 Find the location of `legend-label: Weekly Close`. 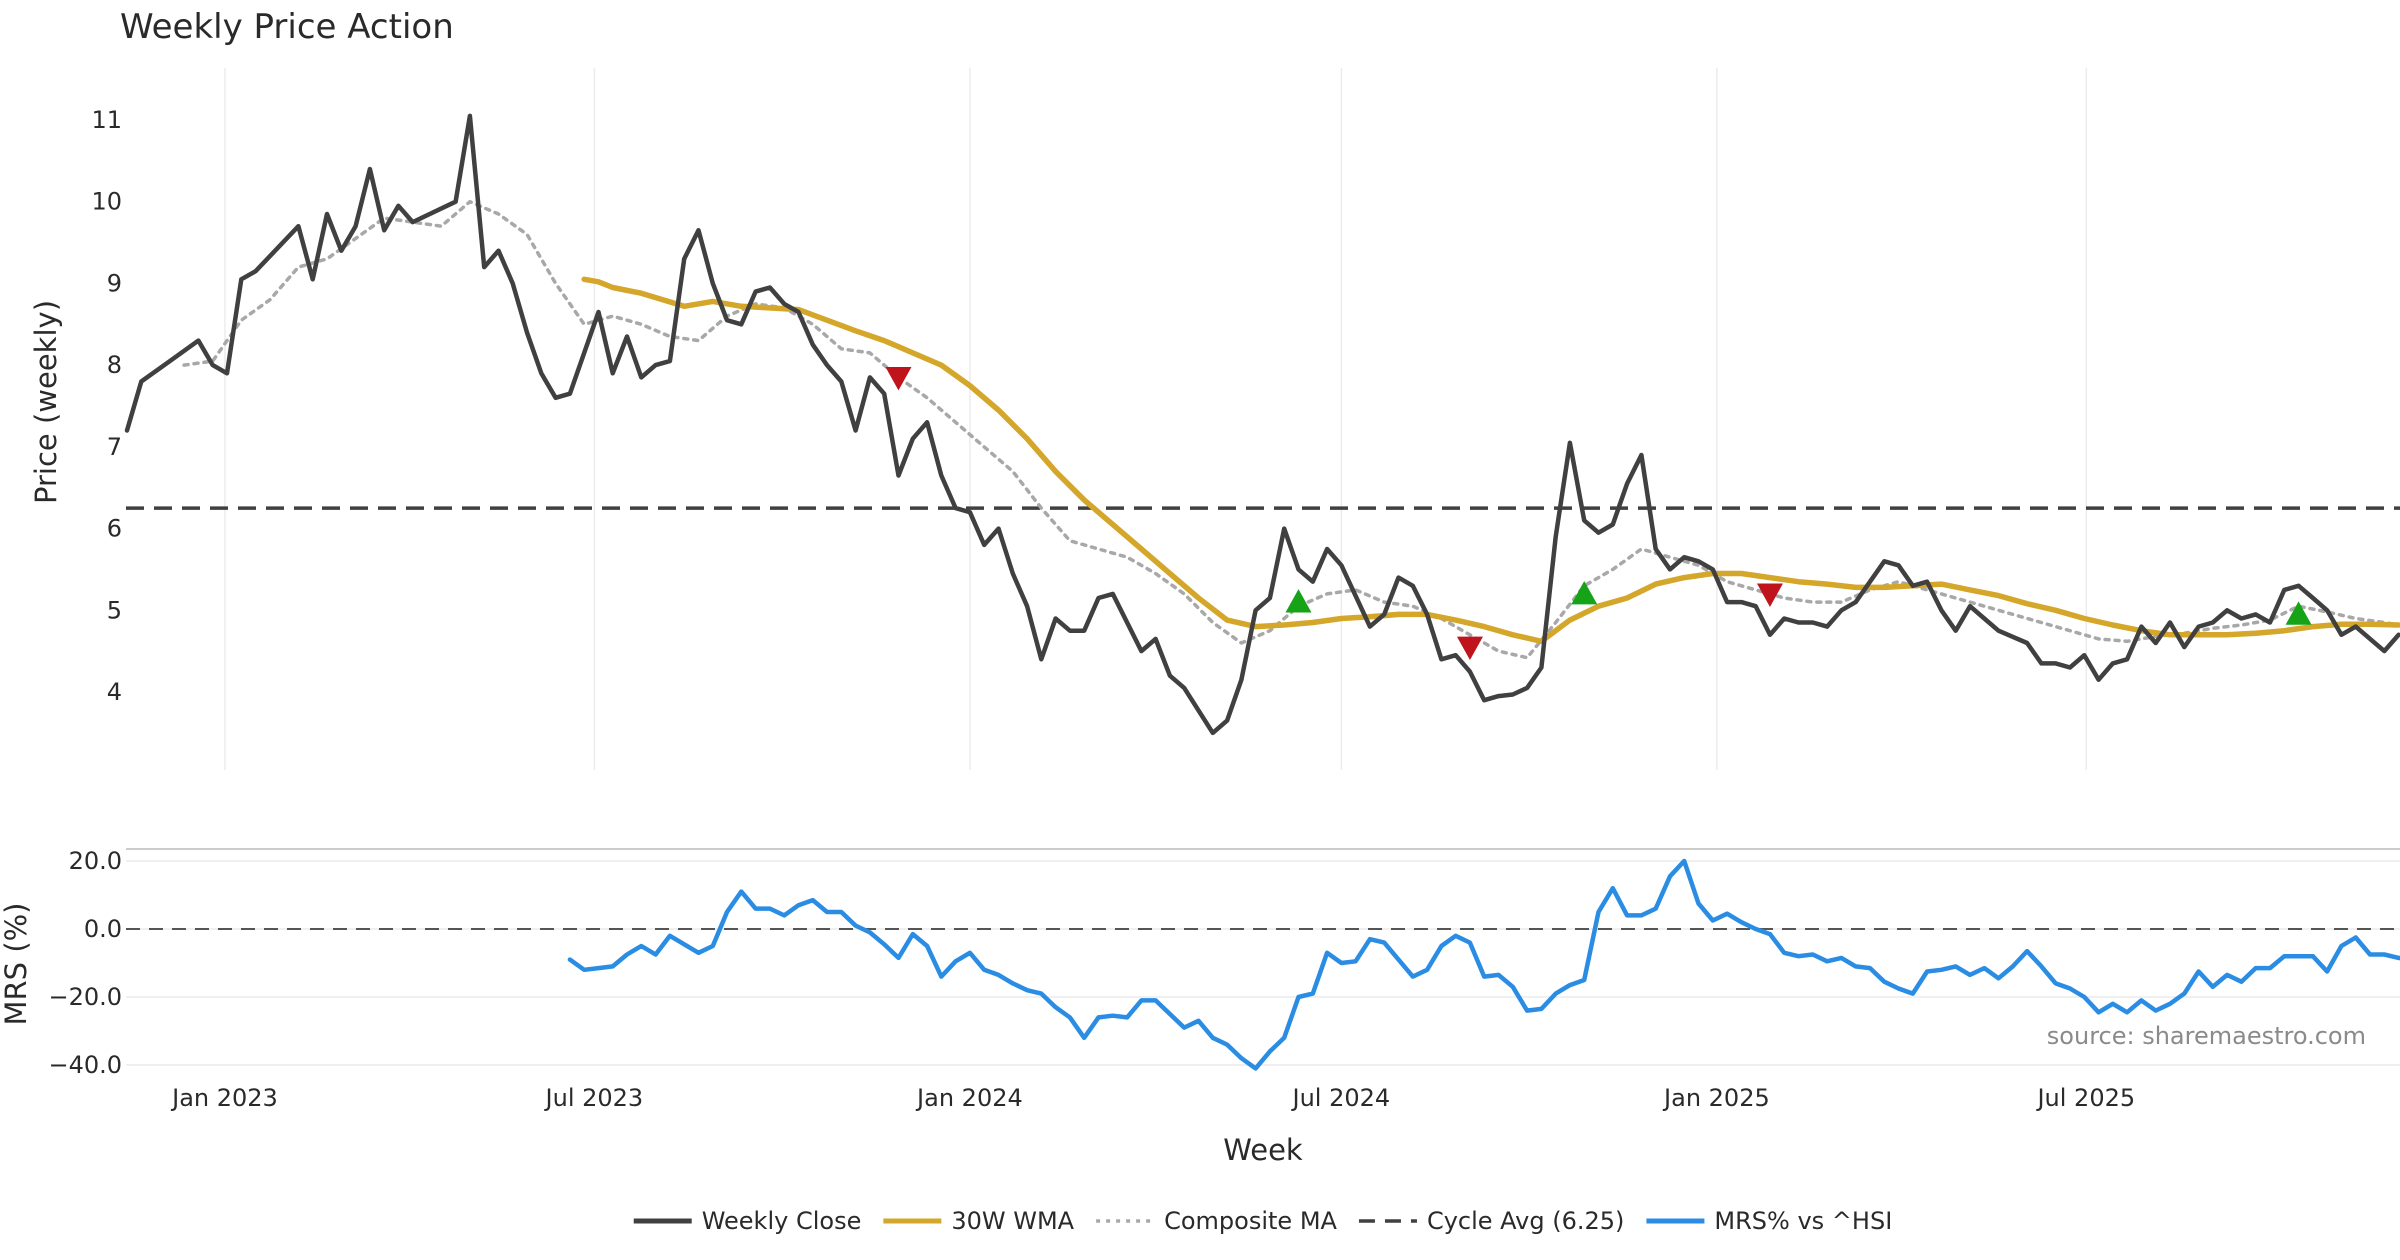

legend-label: Weekly Close is located at coordinates (782, 1221).